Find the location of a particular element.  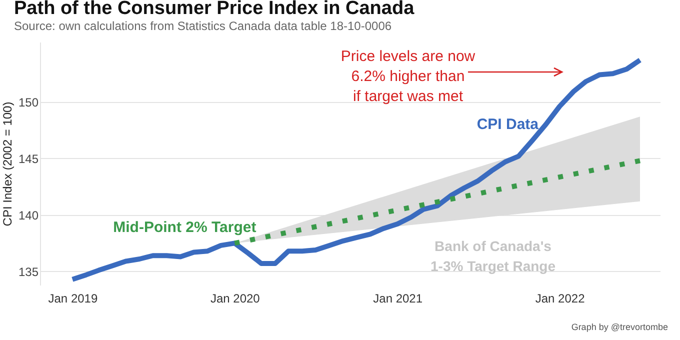

chart-subtitle: Source: own calculations from Statistics Canada data table 18-10-0006 is located at coordinates (203, 26).